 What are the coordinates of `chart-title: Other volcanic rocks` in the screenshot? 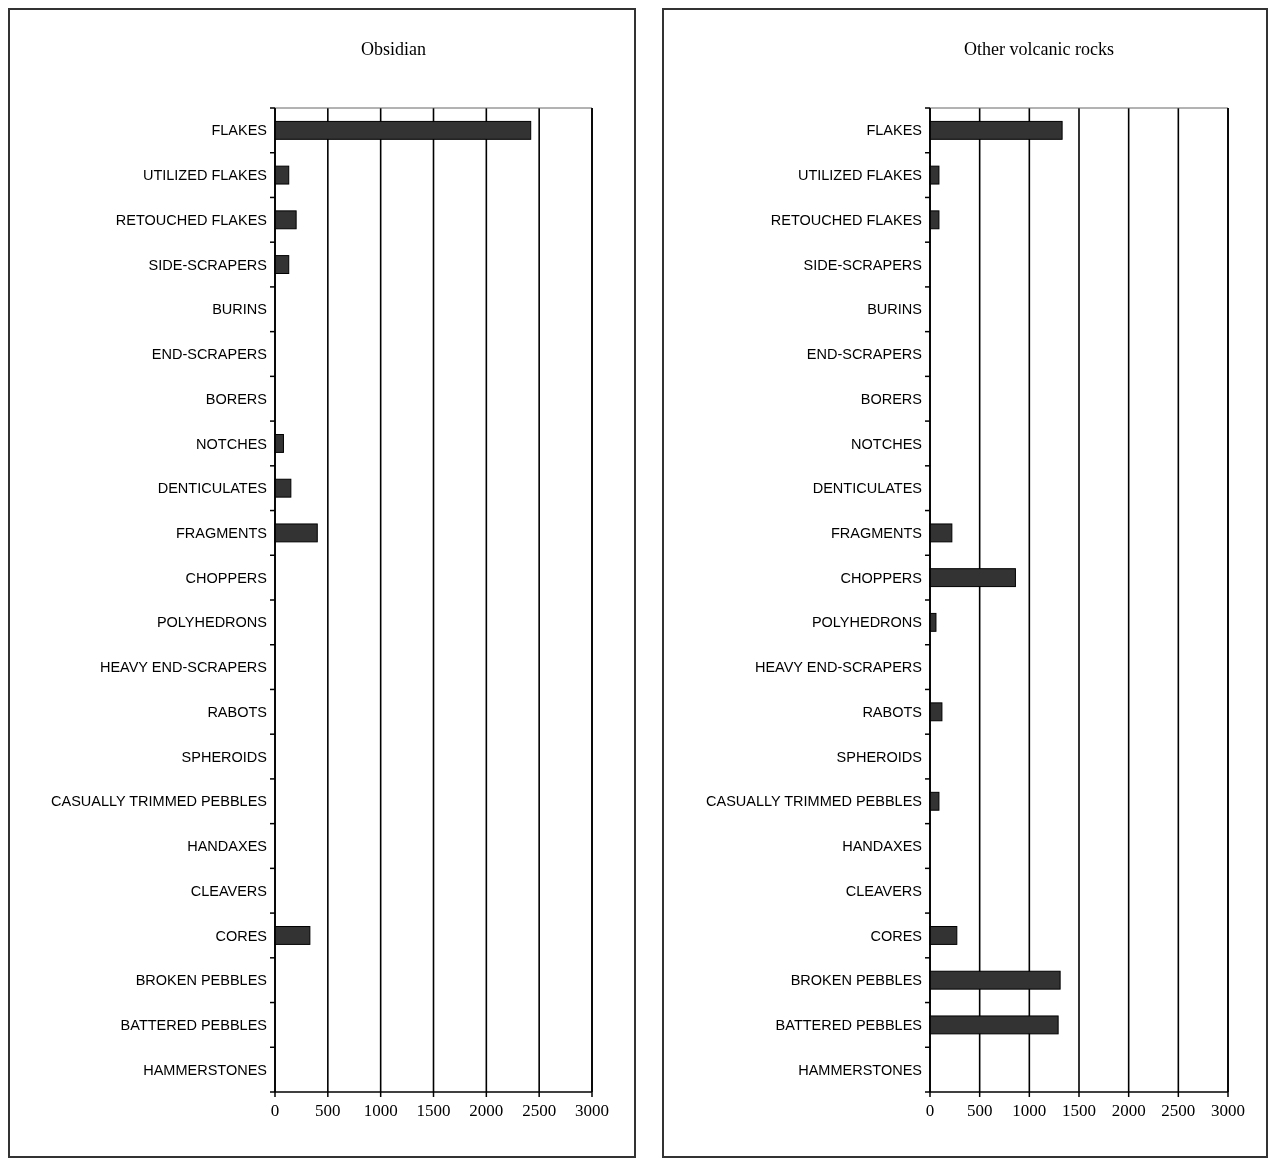 It's located at (1039, 49).